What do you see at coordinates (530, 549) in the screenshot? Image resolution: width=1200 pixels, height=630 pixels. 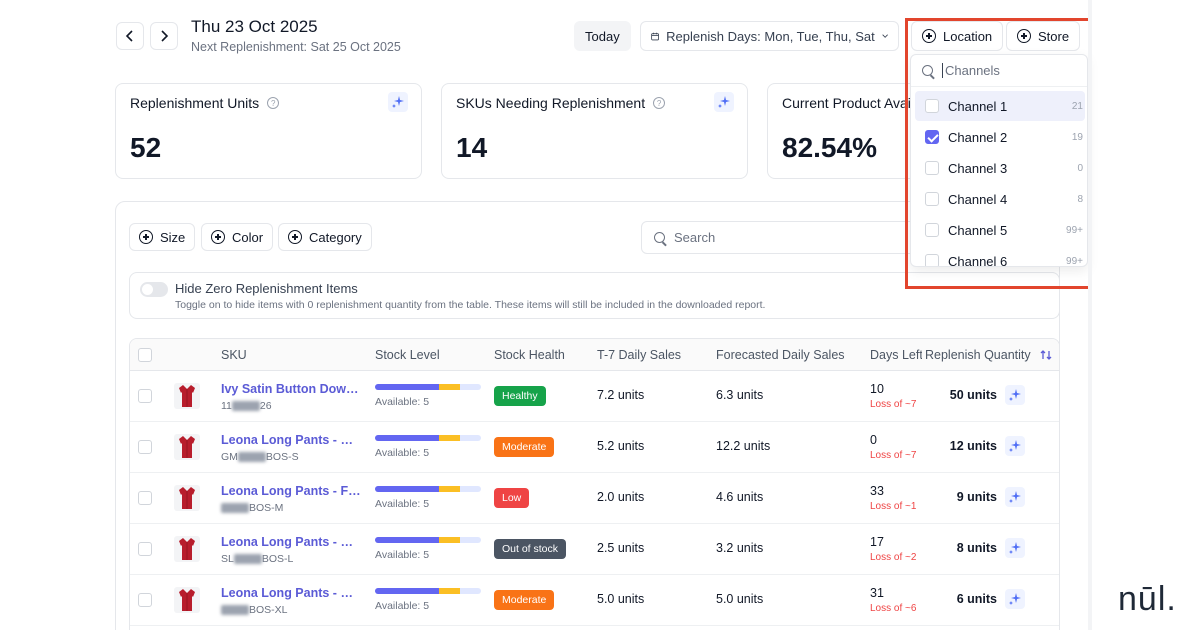 I see `stock-health-badge: Out of stock` at bounding box center [530, 549].